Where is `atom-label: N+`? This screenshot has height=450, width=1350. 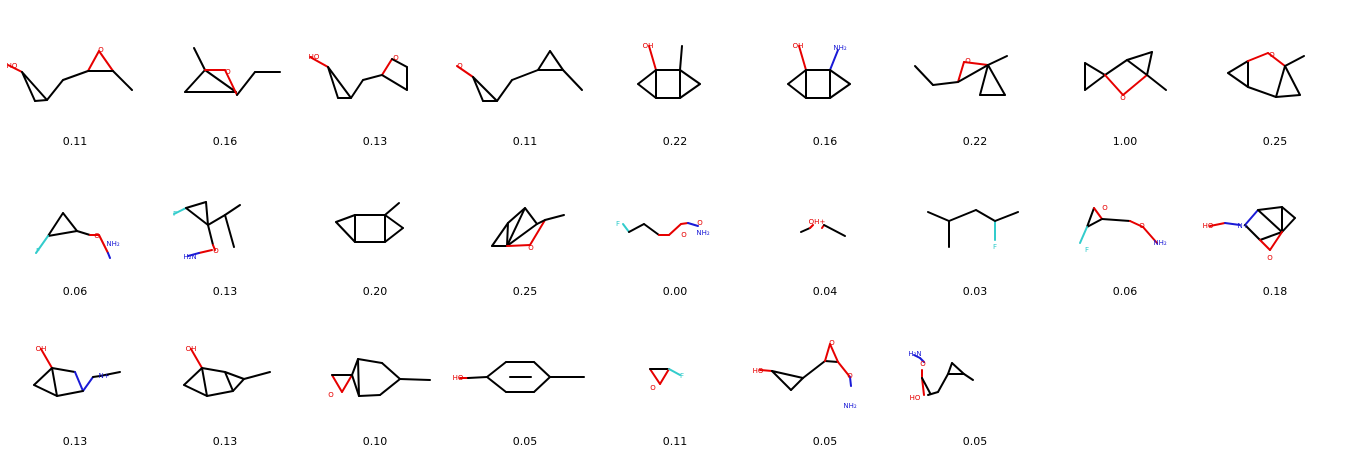
atom-label: N+ is located at coordinates (1242, 226).